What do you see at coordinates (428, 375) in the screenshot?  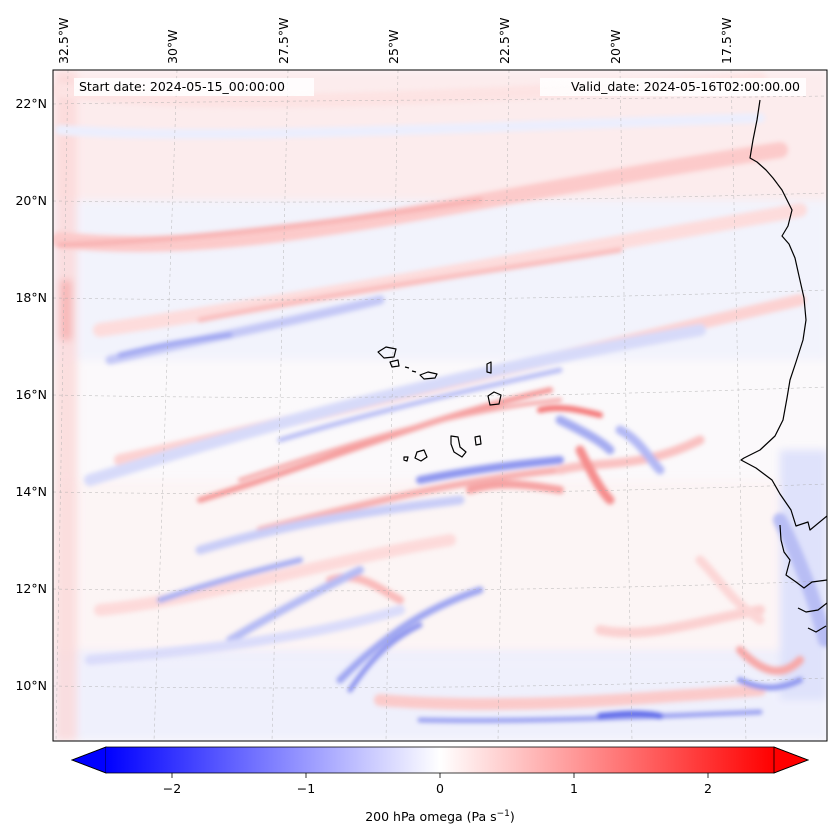 I see `cape-verde-sao-nicolau` at bounding box center [428, 375].